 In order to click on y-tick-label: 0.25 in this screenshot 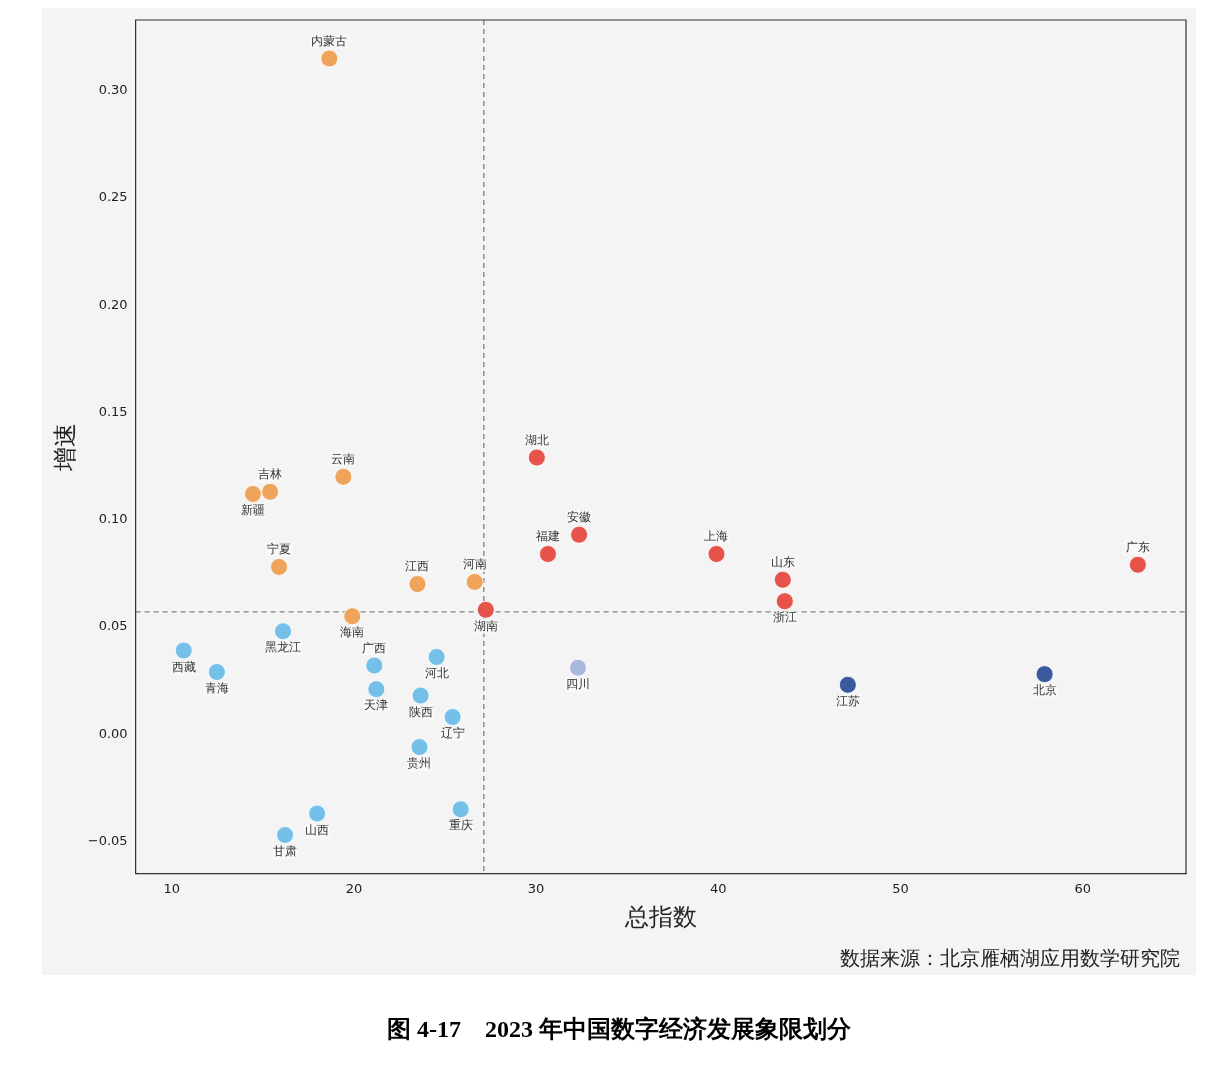, I will do `click(113, 197)`.